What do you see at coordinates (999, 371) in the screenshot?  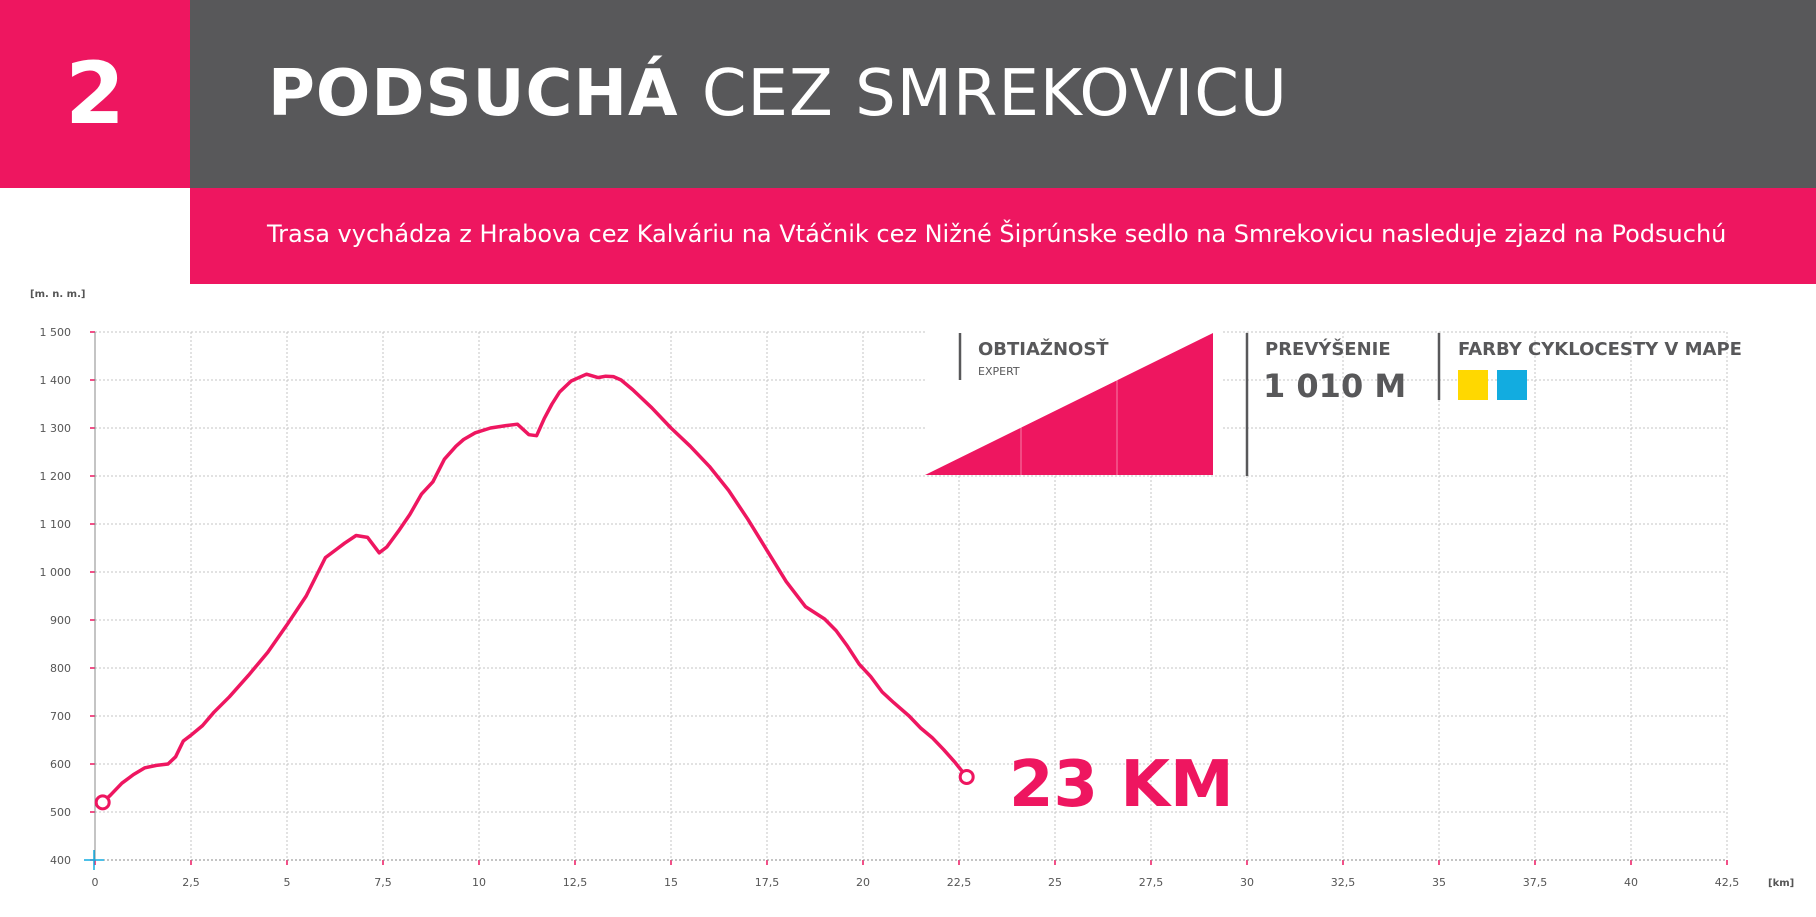 I see `difficulty-value: EXPERT` at bounding box center [999, 371].